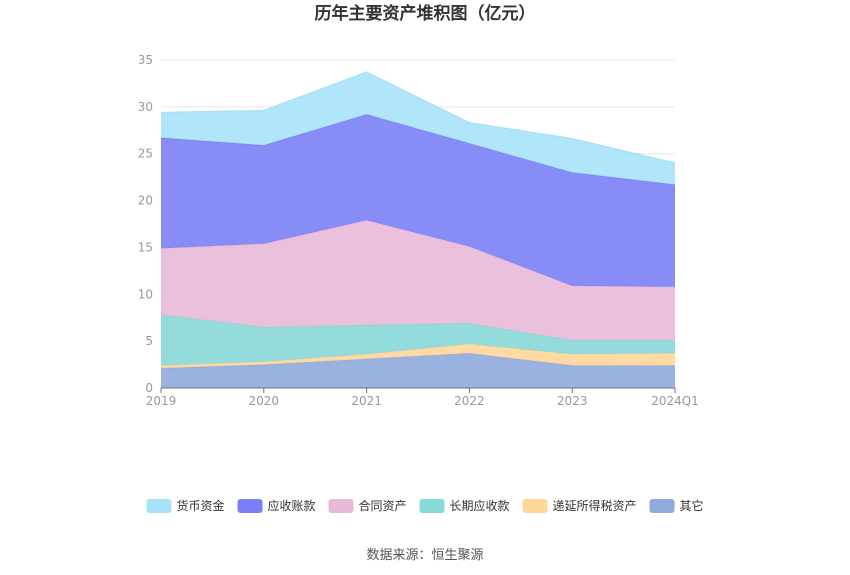  What do you see at coordinates (425, 13) in the screenshot?
I see `chart-title: 历年主要资产堆积图（亿元）` at bounding box center [425, 13].